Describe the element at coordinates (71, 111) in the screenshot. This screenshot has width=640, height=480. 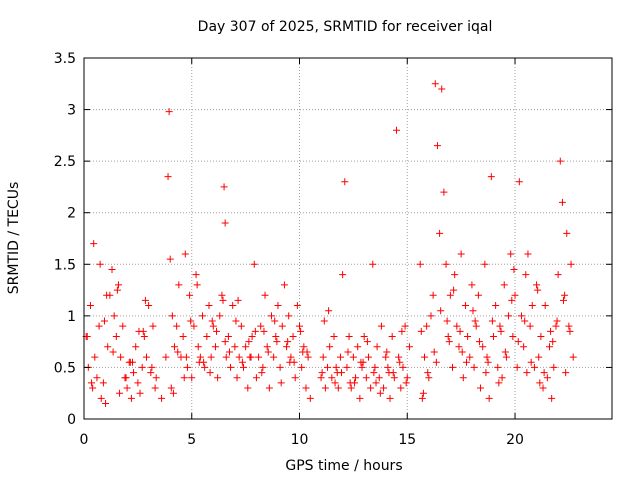
I see `y-tick-label: 3` at that location.